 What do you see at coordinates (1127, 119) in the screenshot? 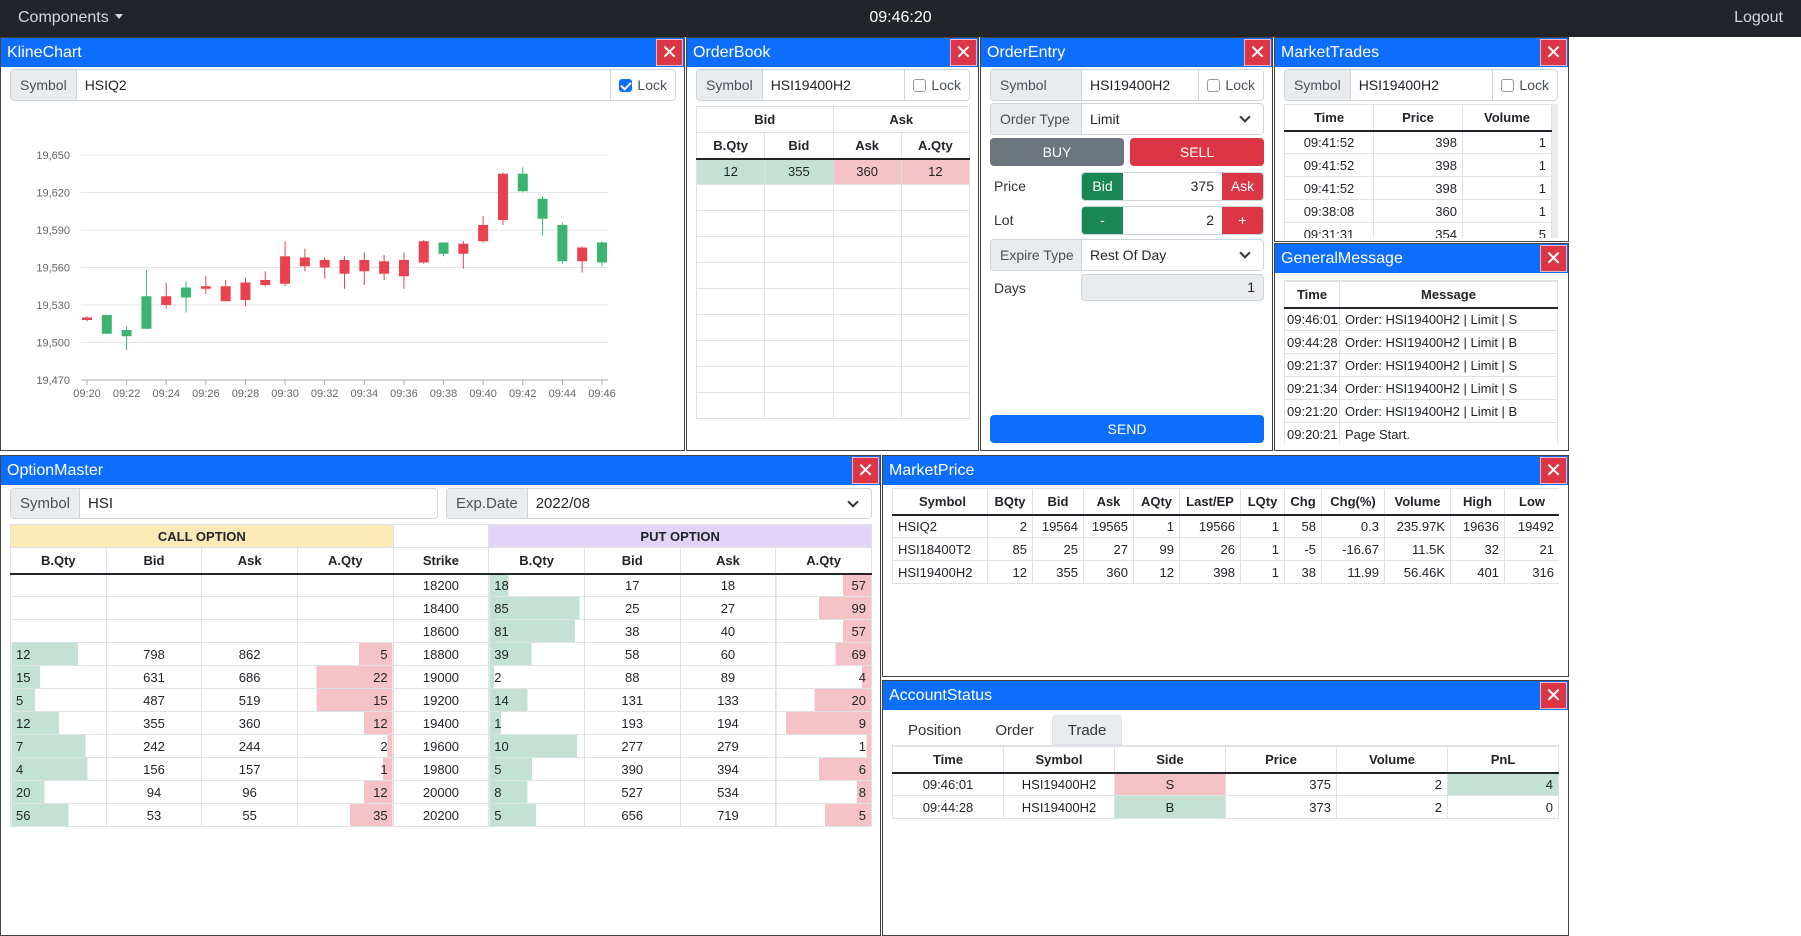
I see `order-type-select: Order Type Limit` at bounding box center [1127, 119].